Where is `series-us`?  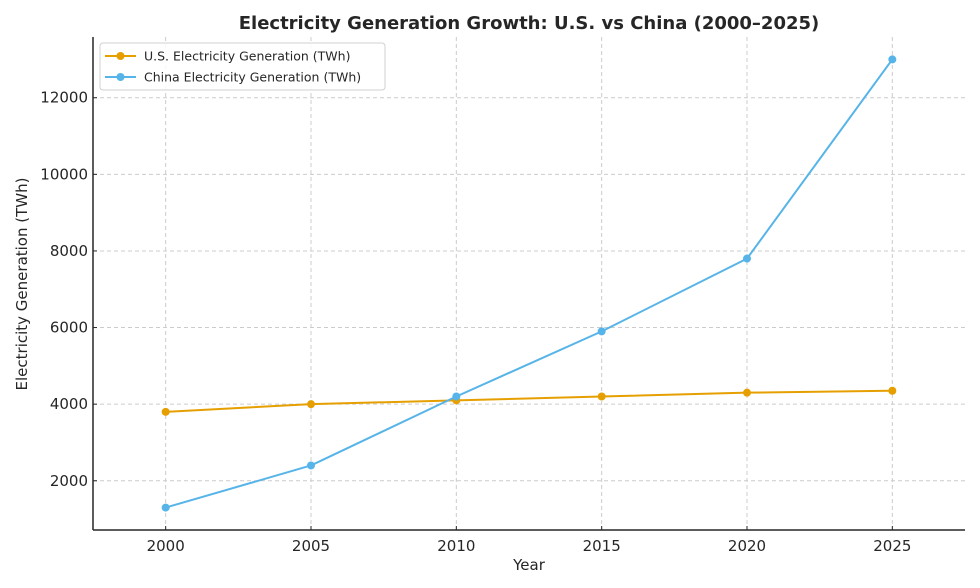 series-us is located at coordinates (529, 401).